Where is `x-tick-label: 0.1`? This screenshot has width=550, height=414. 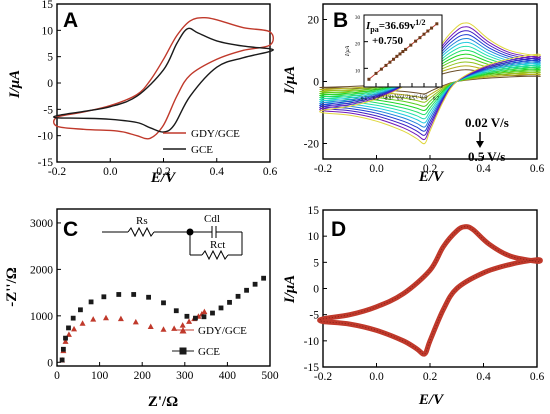
x-tick-label: 0.1 is located at coordinates (364, 99).